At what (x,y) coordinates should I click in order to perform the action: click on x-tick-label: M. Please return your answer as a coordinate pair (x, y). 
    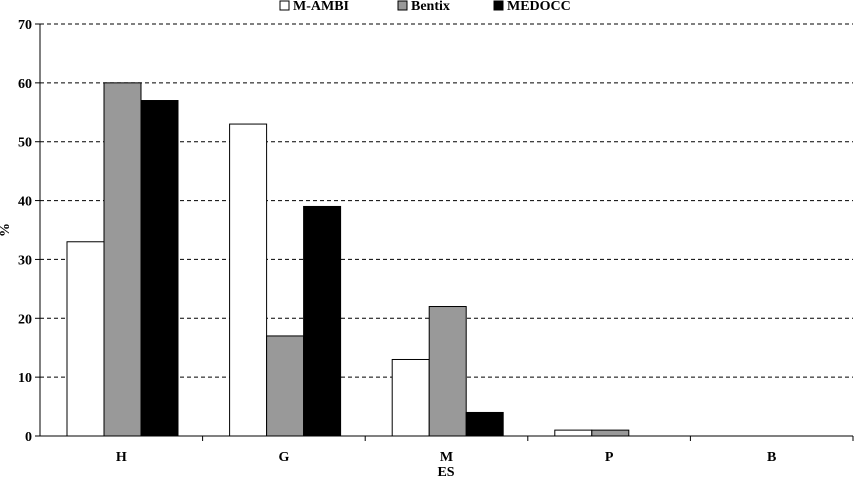
    Looking at the image, I should click on (446, 457).